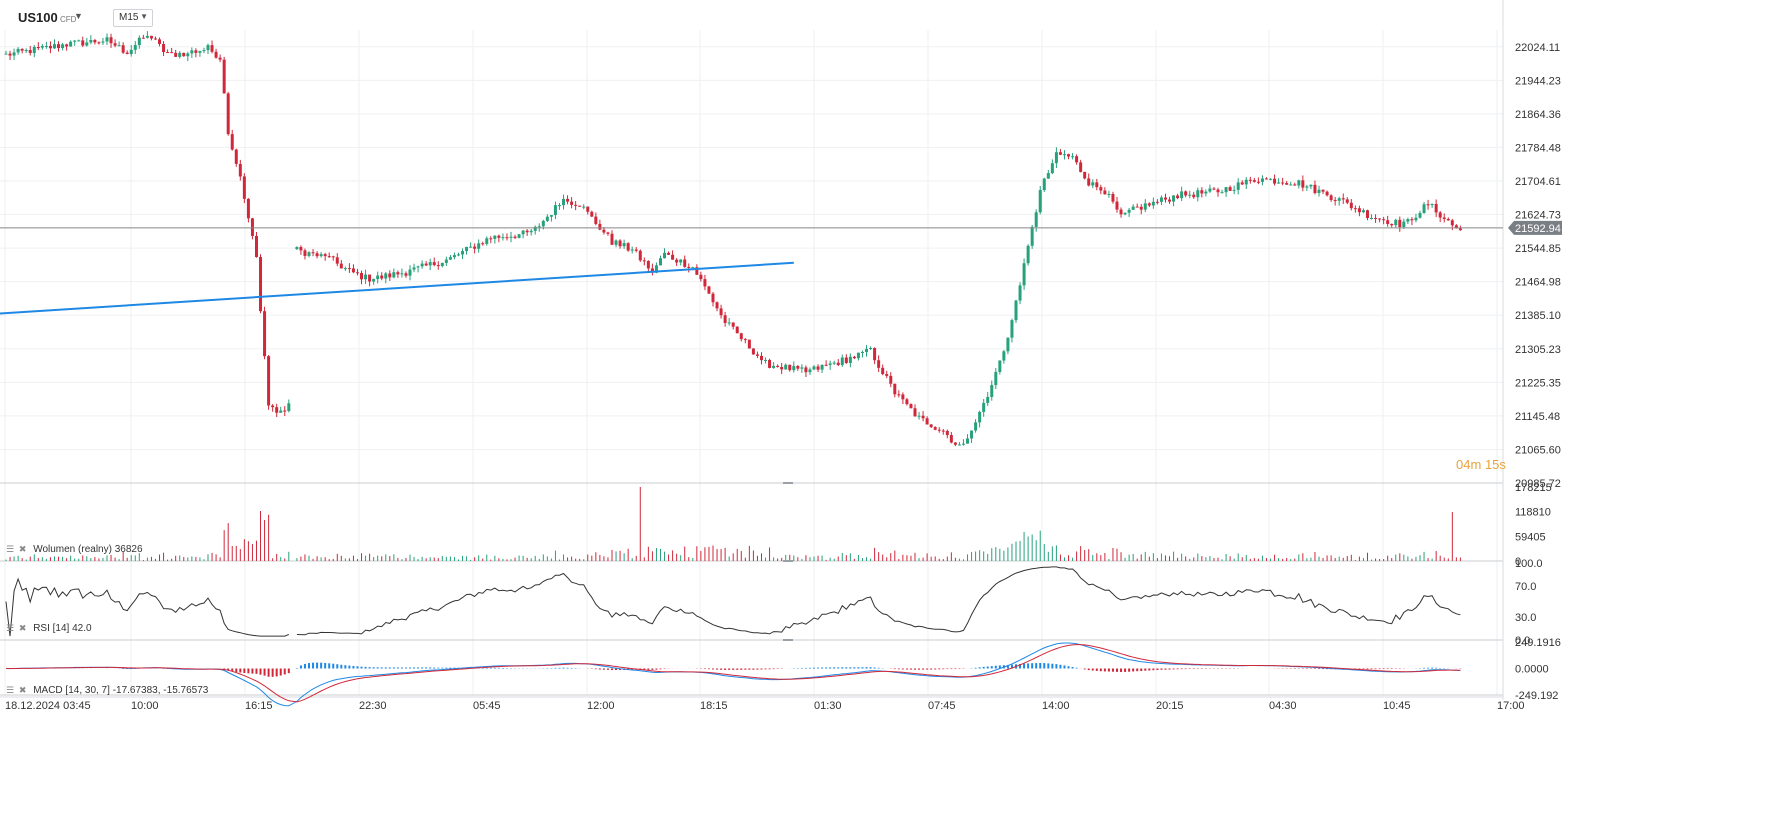 The width and height of the screenshot is (1771, 814). What do you see at coordinates (1538, 316) in the screenshot?
I see `price-tick-label: 21385.10` at bounding box center [1538, 316].